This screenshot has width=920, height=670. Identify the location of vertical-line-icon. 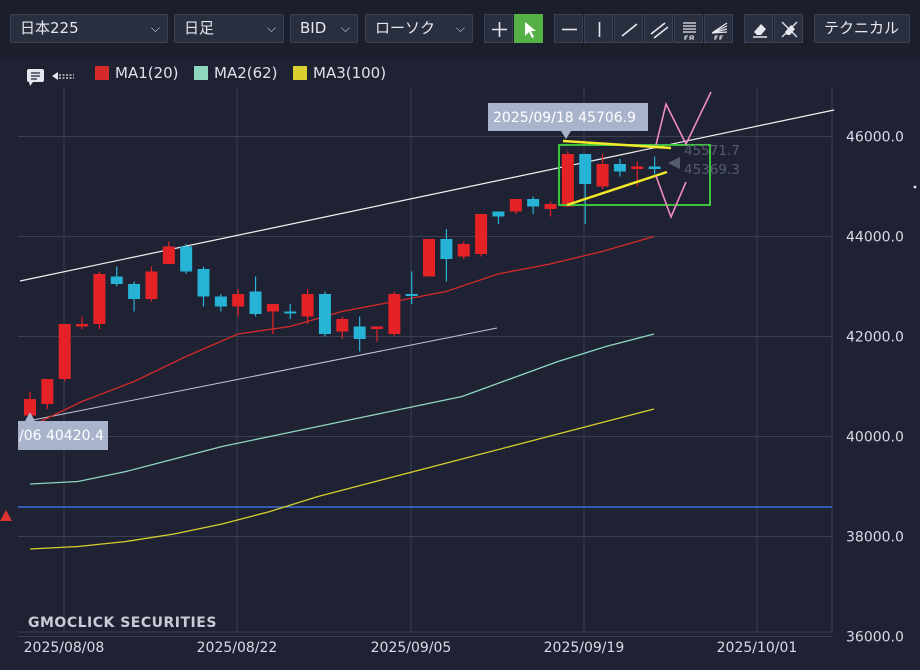
(599, 29).